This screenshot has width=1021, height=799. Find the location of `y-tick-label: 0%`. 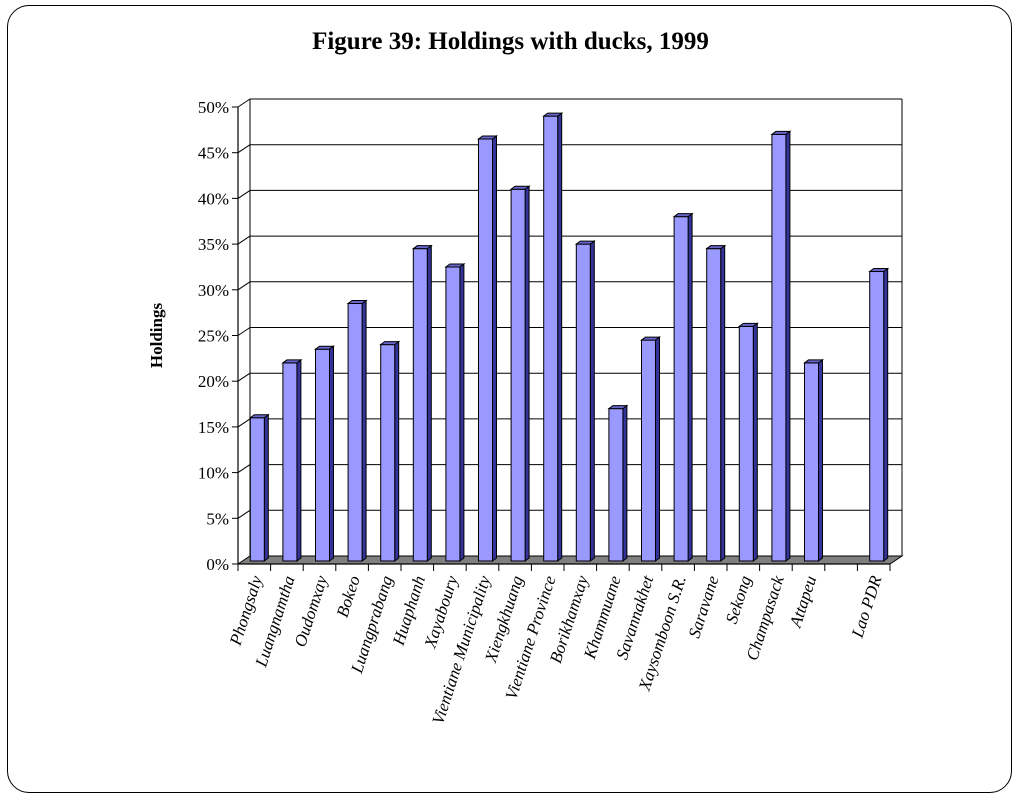

y-tick-label: 0% is located at coordinates (217, 564).